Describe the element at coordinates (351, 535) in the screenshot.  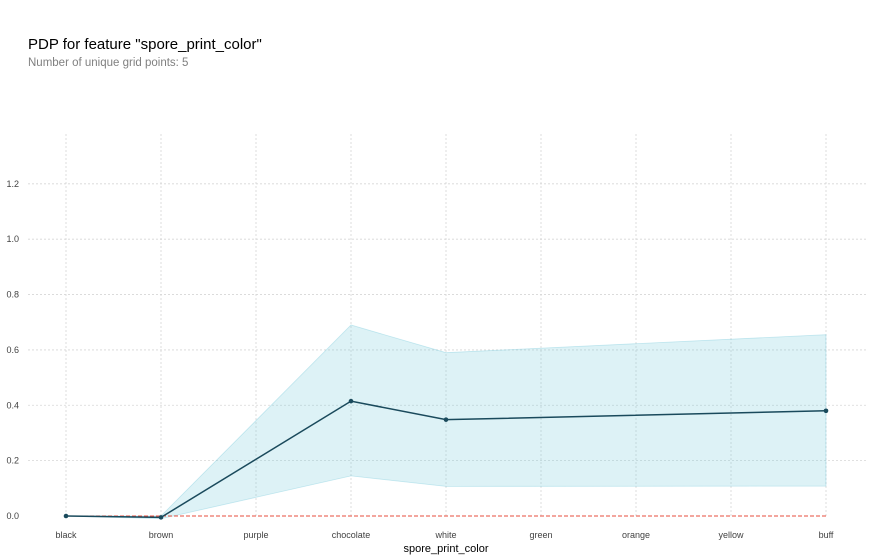
I see `x-tick-label: chocolate` at that location.